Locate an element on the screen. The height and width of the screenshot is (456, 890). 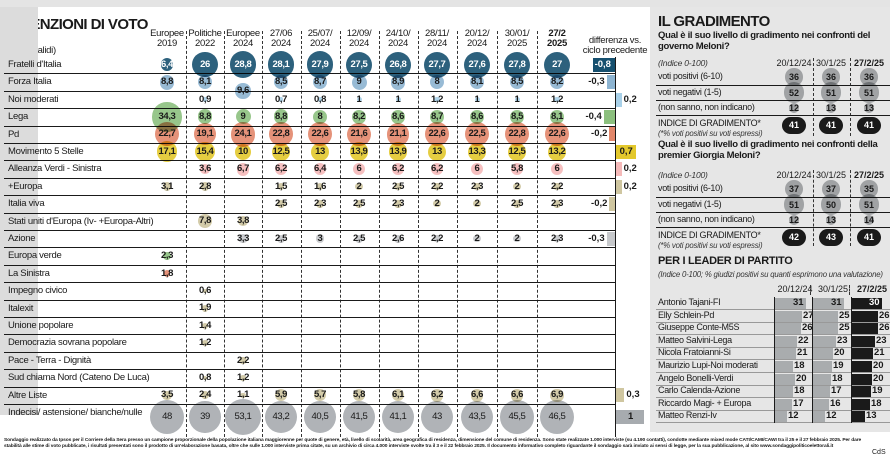
vote-value: 8,9 is located at coordinates (397, 82).